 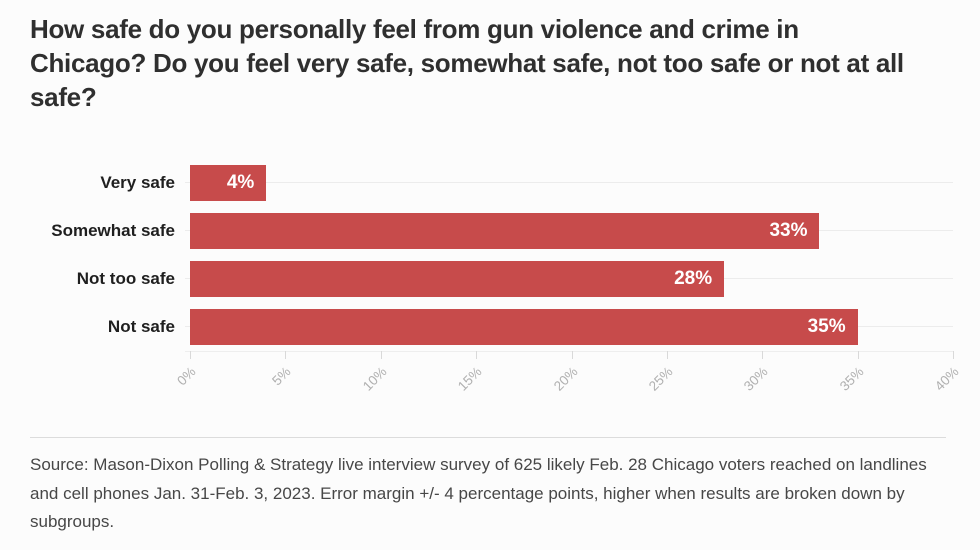 I want to click on bar-value-label: 28%, so click(x=693, y=278).